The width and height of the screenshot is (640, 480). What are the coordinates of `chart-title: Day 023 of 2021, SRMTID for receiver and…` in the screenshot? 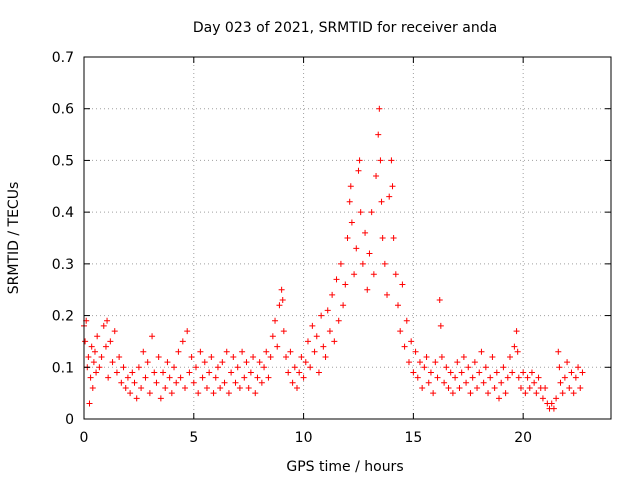 It's located at (345, 28).